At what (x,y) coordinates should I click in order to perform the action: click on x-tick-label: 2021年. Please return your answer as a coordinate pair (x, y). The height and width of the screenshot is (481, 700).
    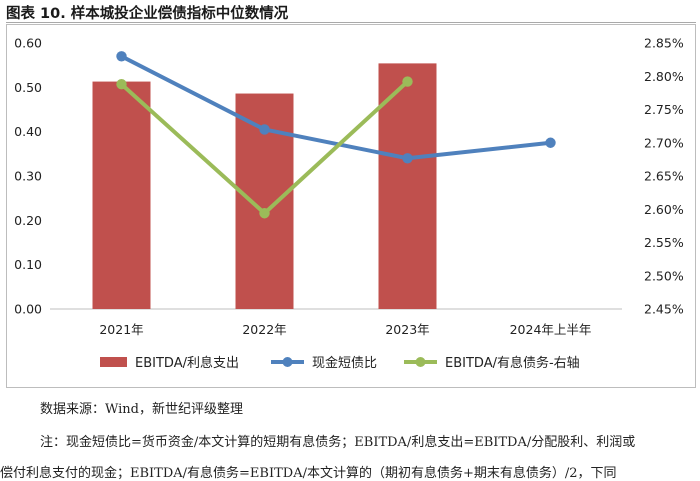
    Looking at the image, I should click on (121, 329).